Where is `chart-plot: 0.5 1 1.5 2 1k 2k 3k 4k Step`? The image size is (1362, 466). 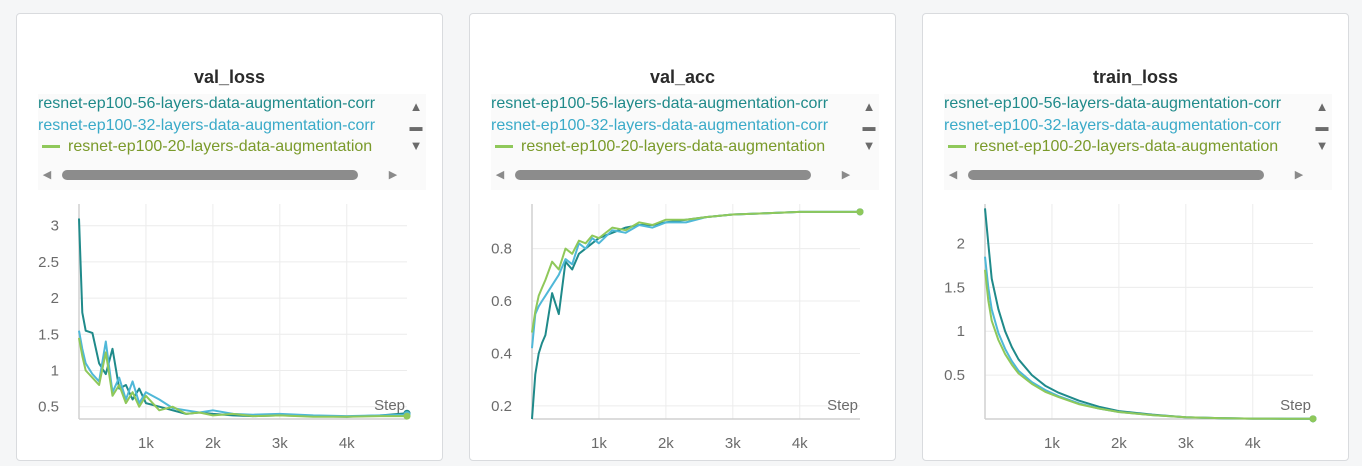 chart-plot: 0.5 1 1.5 2 1k 2k 3k 4k Step is located at coordinates (1130, 328).